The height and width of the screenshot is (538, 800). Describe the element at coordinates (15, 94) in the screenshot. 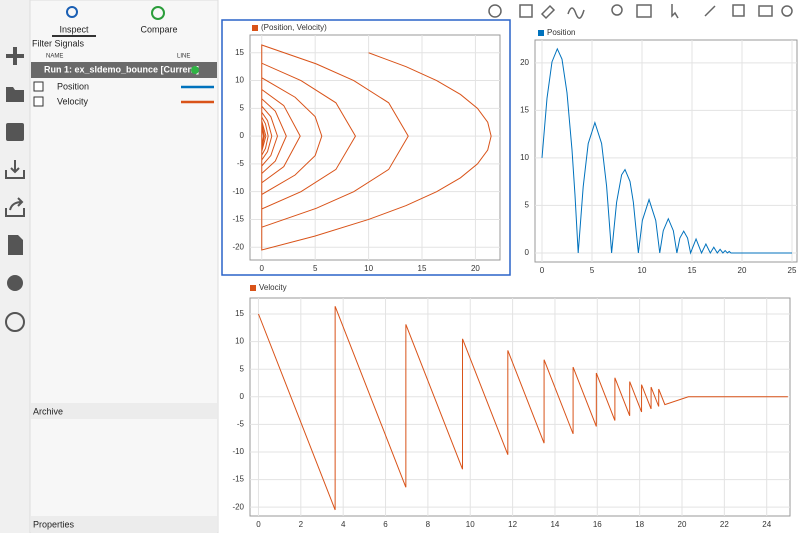

I see `folder-icon` at that location.